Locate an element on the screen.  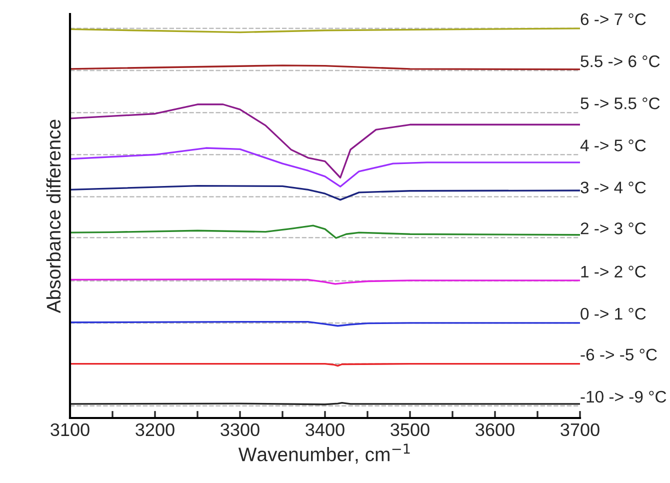
series-label: 6 -> 7 °C is located at coordinates (613, 19).